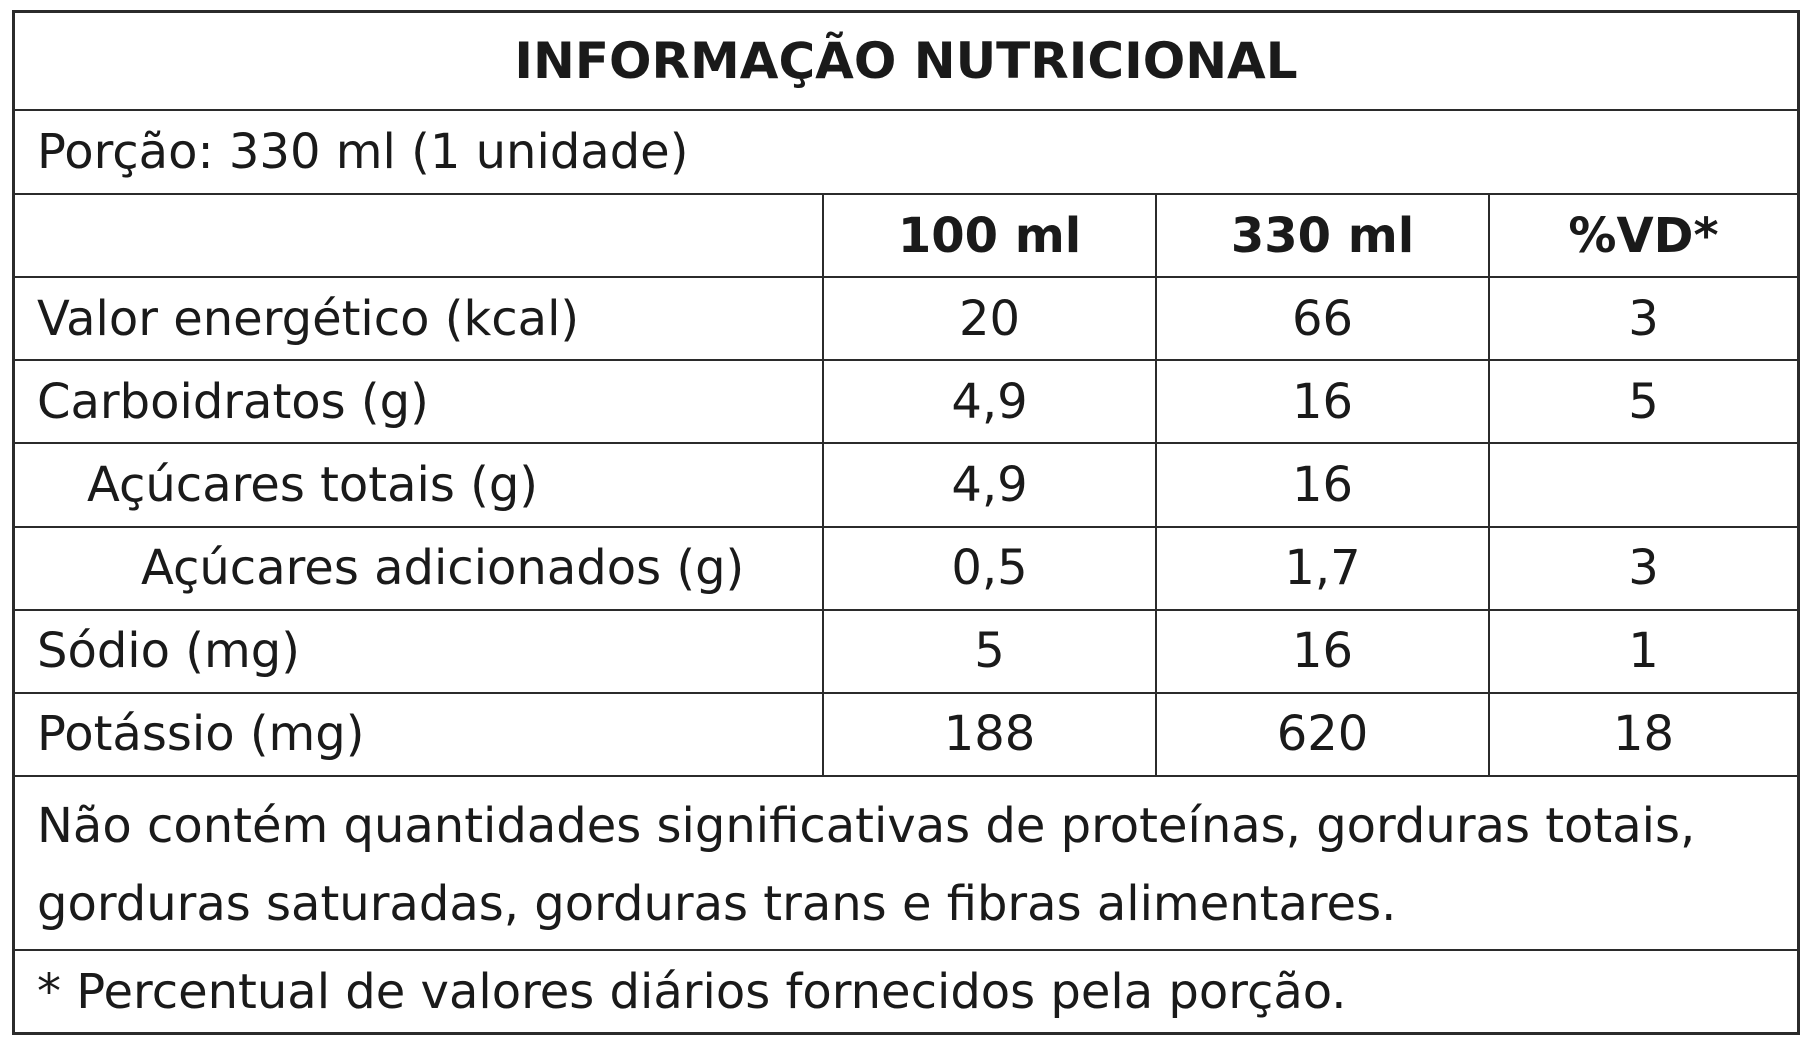 The width and height of the screenshot is (1816, 1048). I want to click on value-per-100ml: 188, so click(990, 733).